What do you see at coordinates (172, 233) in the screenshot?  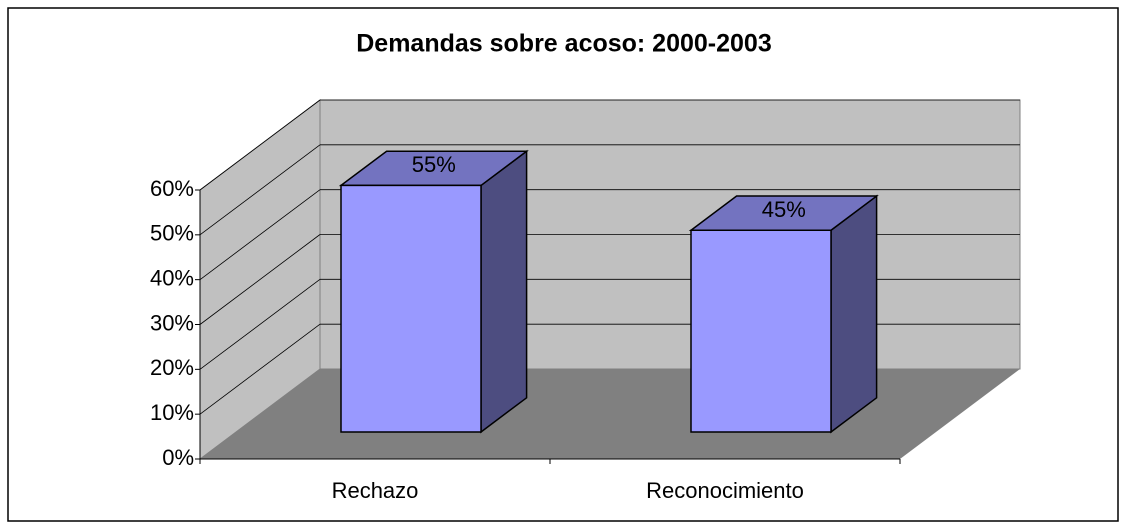 I see `y-tick-label: 50%` at bounding box center [172, 233].